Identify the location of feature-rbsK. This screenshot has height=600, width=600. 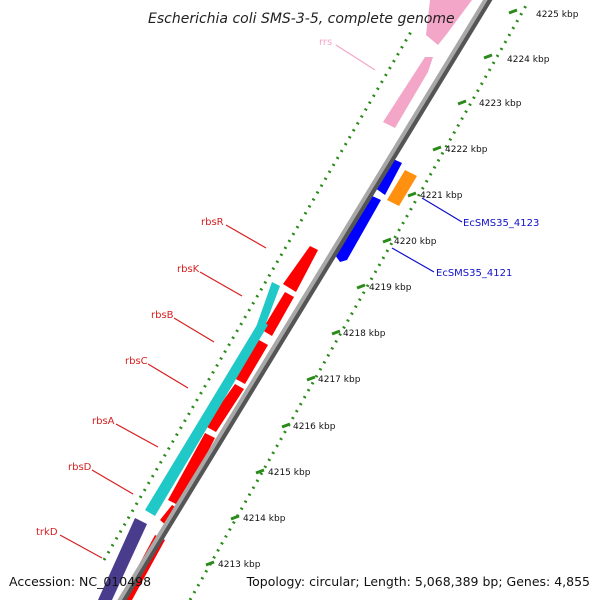
(278, 314).